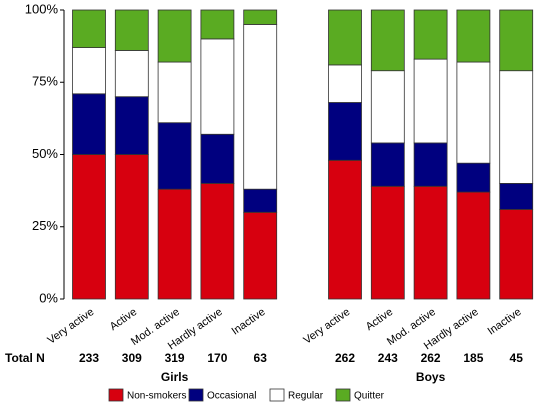 The height and width of the screenshot is (412, 548). Describe the element at coordinates (42, 8) in the screenshot. I see `y-tick-label: 100%` at that location.